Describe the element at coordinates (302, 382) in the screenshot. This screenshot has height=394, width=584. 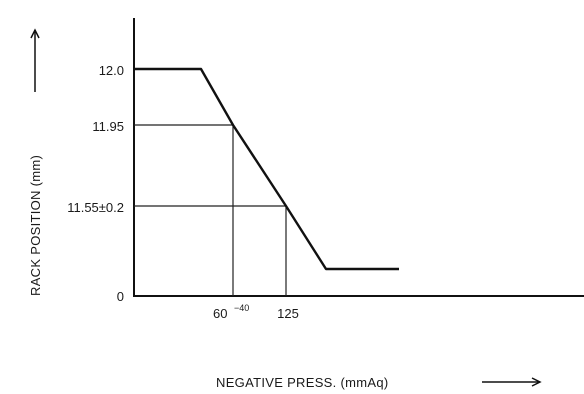
I see `x-axis-title: NEGATIVE PRESS. (mmAq)` at that location.